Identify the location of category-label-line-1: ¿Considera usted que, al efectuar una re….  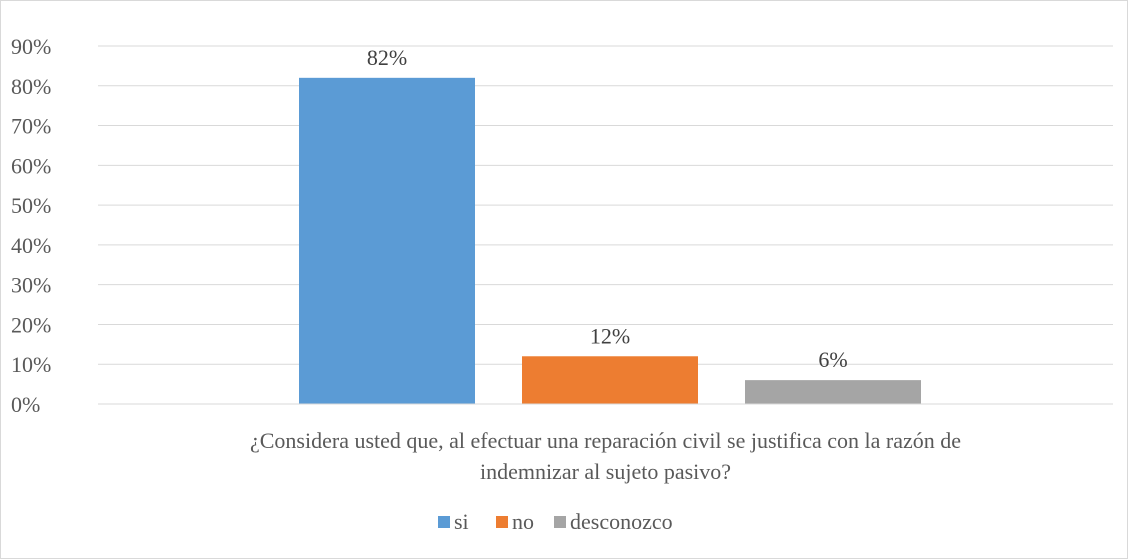
(605, 440).